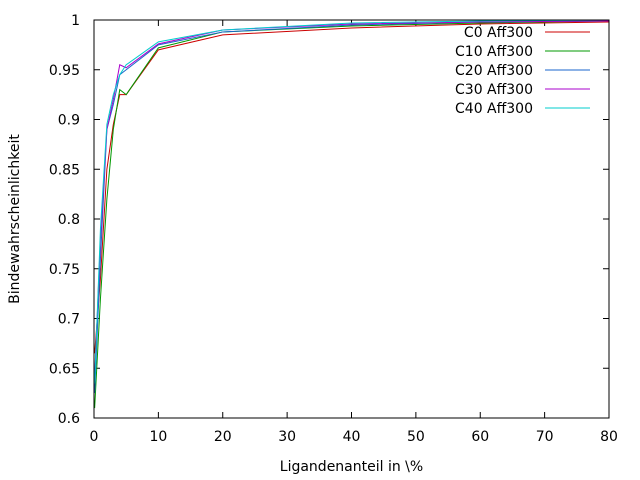 The image size is (640, 480). I want to click on y-tick-label: 1, so click(75, 21).